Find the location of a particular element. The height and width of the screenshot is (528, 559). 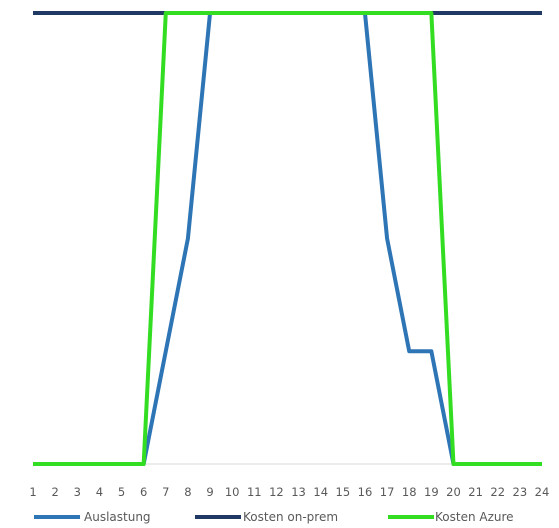

x-tick-label: 5 is located at coordinates (121, 492).